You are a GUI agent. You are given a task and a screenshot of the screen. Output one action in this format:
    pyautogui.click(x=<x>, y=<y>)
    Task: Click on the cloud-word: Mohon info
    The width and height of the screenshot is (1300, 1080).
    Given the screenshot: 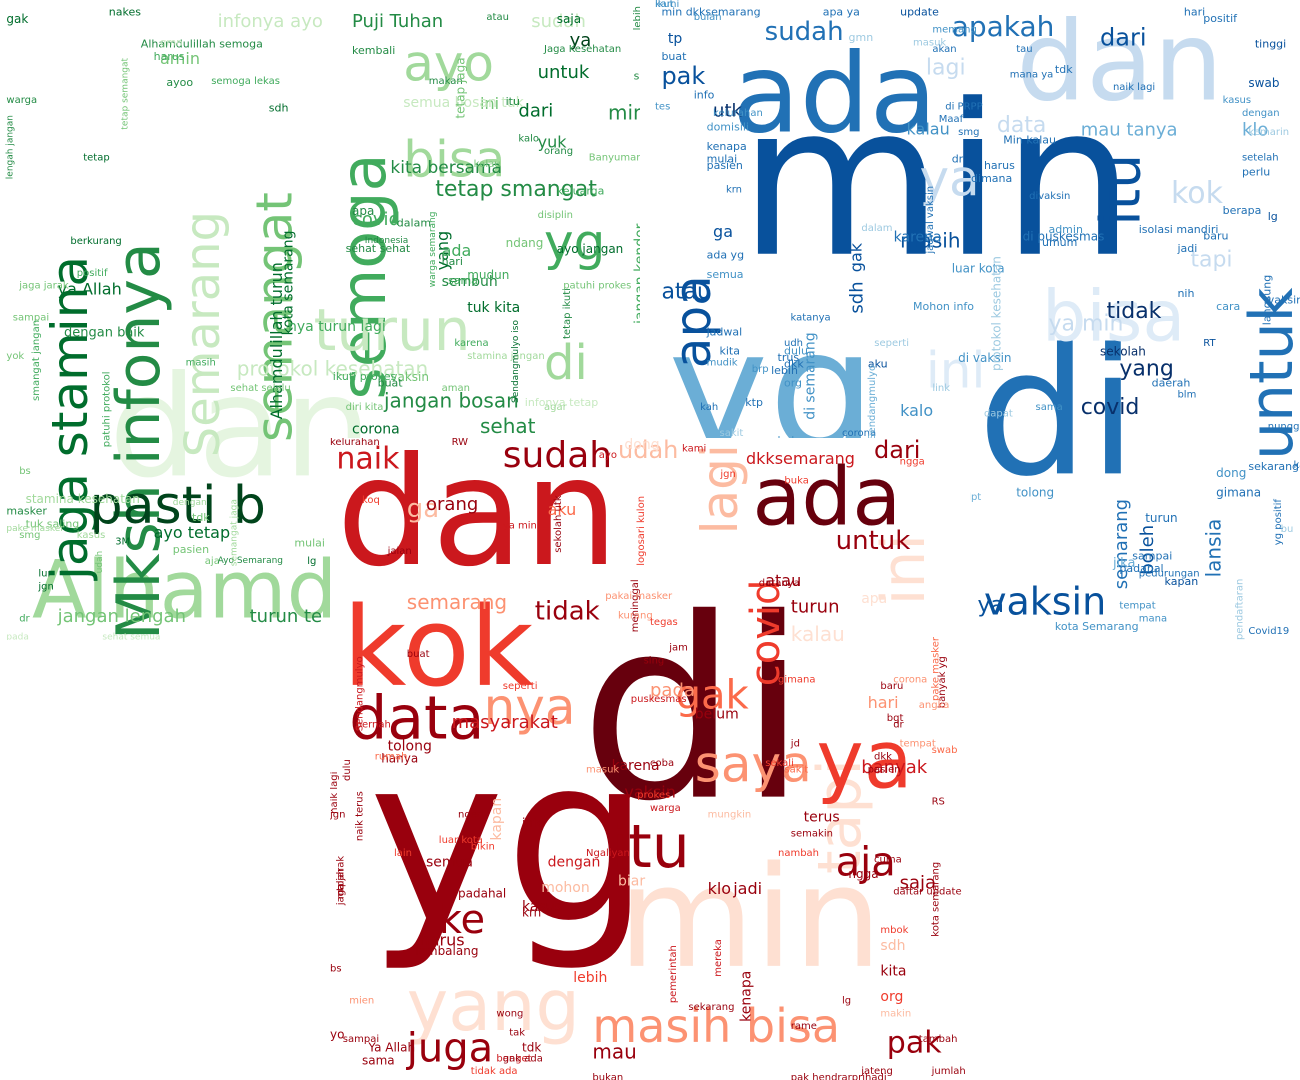 What is the action you would take?
    pyautogui.click(x=944, y=306)
    